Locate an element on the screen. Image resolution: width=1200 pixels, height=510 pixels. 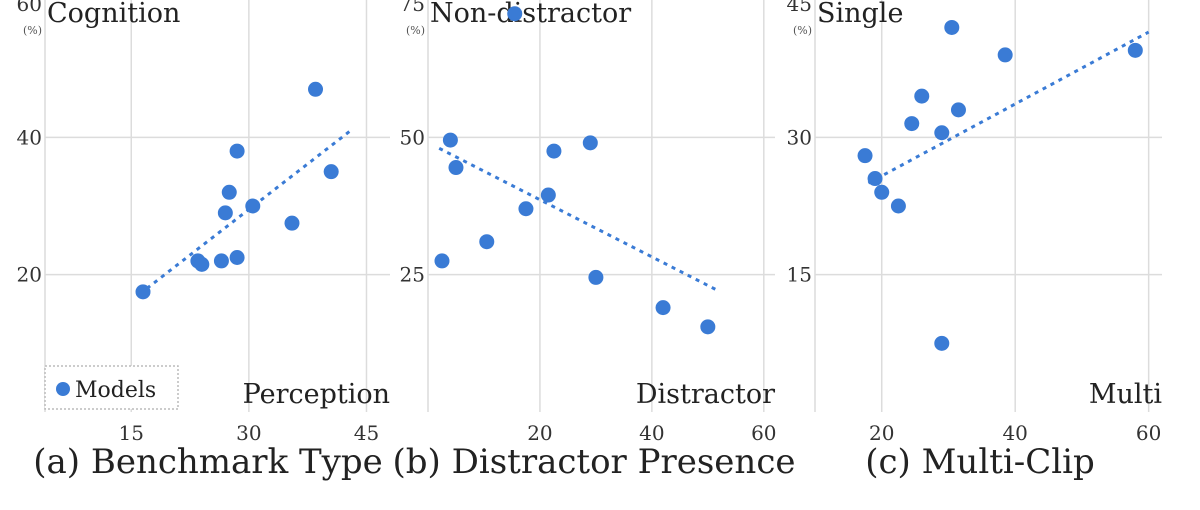
y-tick-label: 40 is located at coordinates (29, 137).